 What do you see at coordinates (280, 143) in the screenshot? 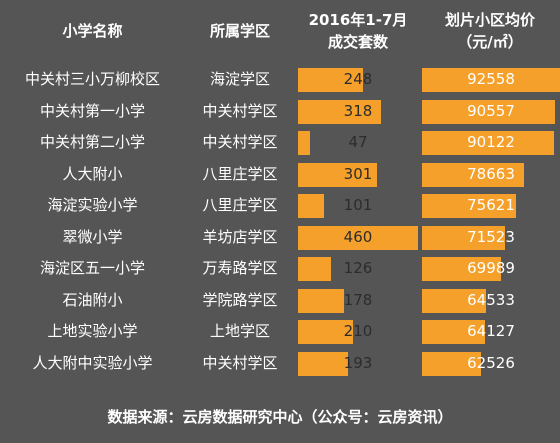
I see `table-row: 中关村第二小学 中关村学区 47 90122` at bounding box center [280, 143].